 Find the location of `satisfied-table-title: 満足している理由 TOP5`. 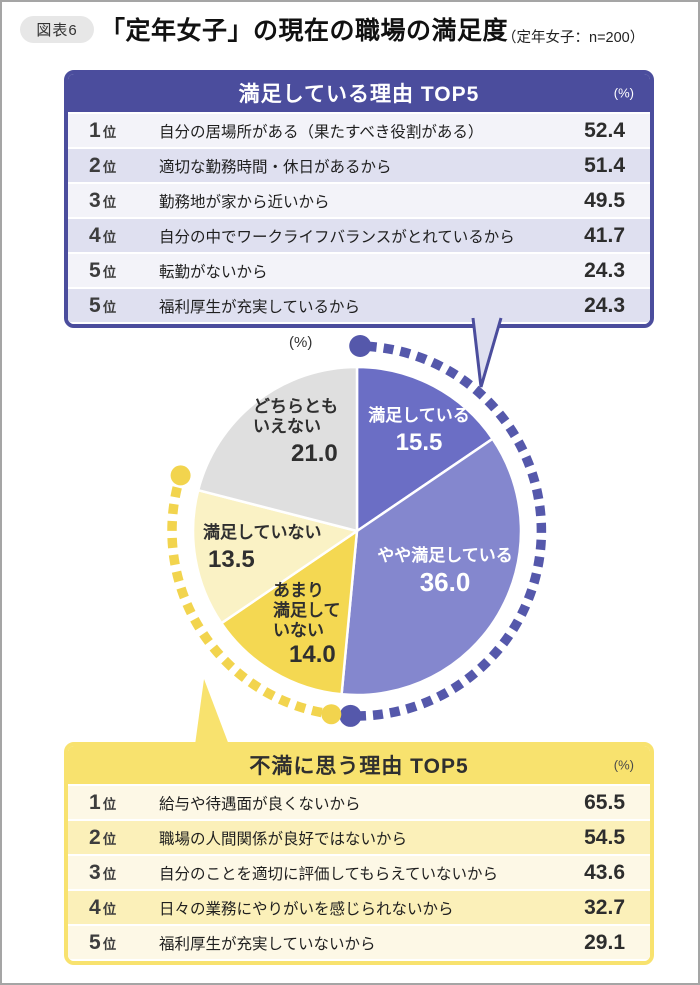

satisfied-table-title: 満足している理由 TOP5 is located at coordinates (359, 94).